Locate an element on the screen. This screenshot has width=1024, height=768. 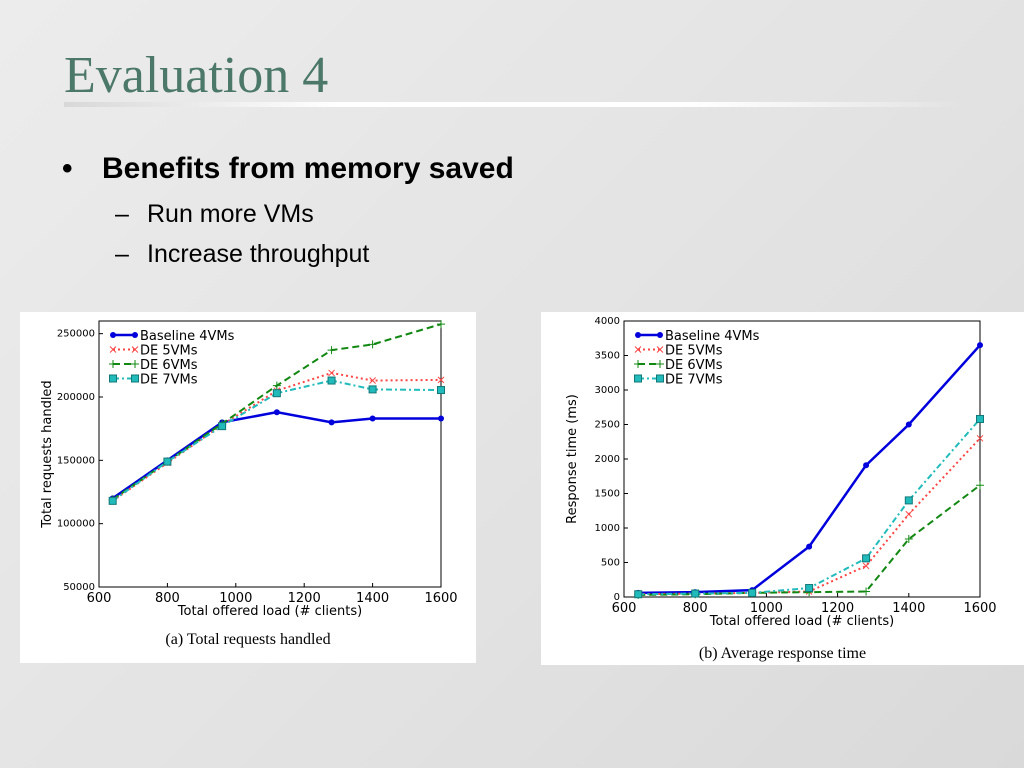
x-tick-label: 1400 is located at coordinates (908, 608).